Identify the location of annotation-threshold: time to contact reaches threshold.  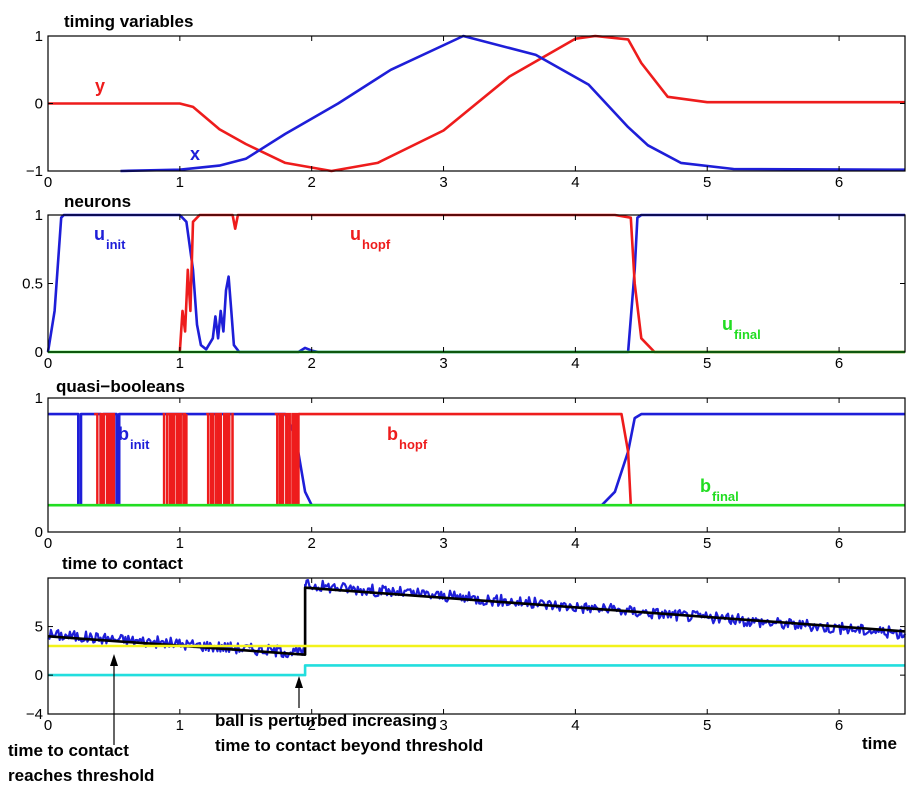
(81, 719).